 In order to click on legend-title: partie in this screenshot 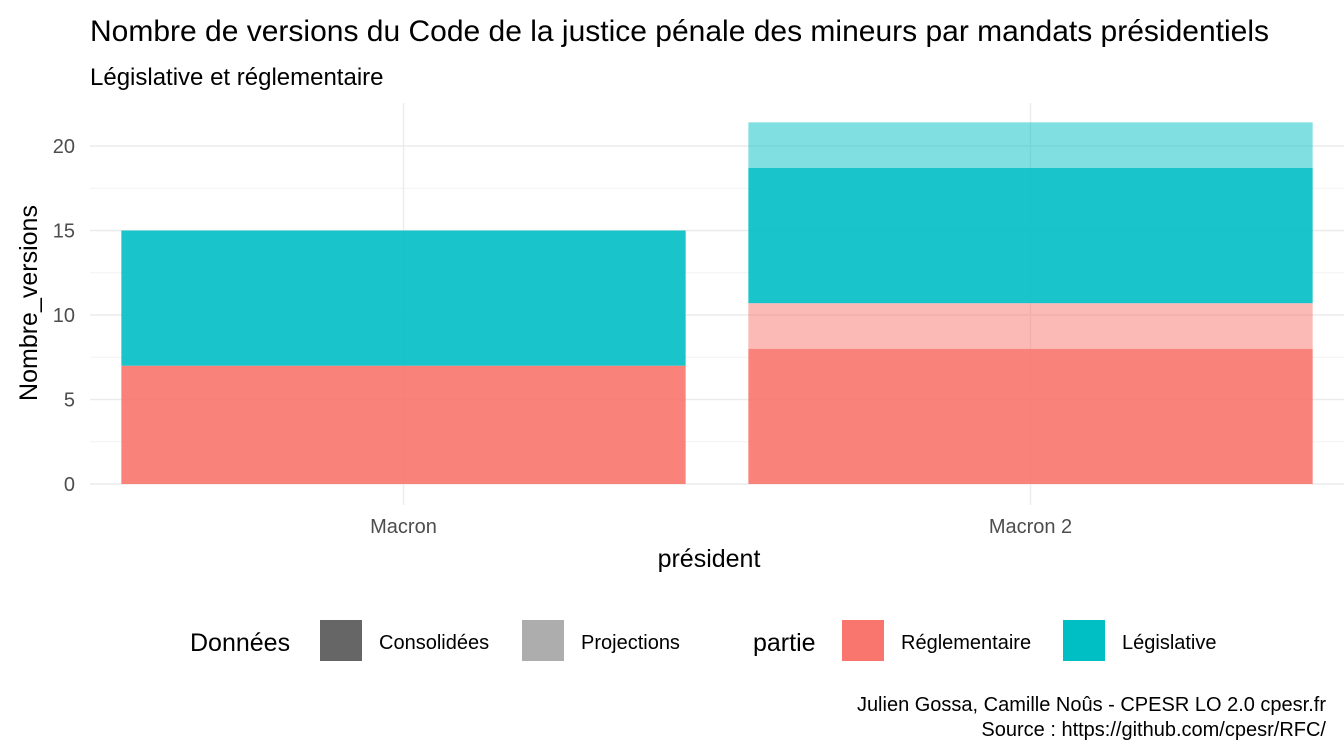, I will do `click(784, 643)`.